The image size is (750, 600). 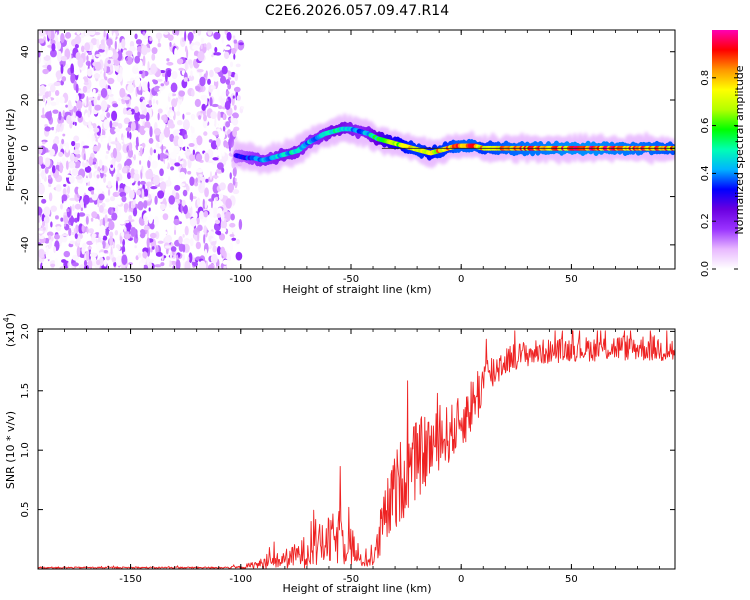 I want to click on spectrogram-x-axis-label: Height of straight line (km), so click(x=356, y=289).